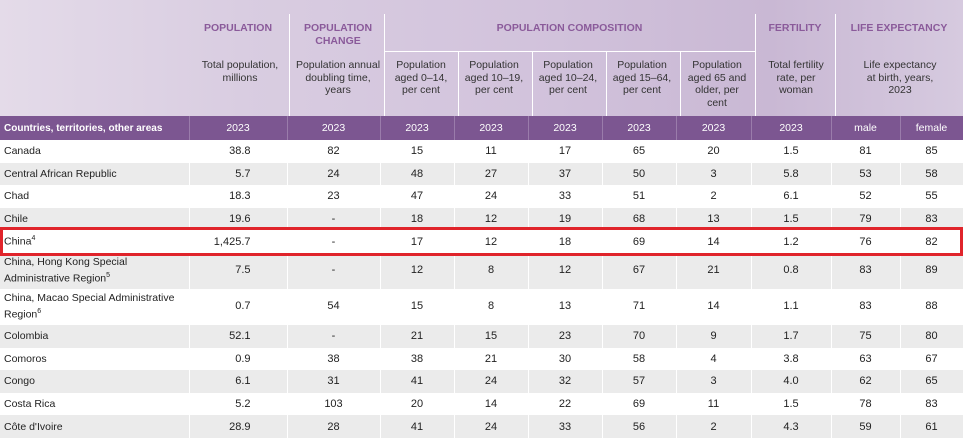  I want to click on table-cell: 85, so click(931, 151).